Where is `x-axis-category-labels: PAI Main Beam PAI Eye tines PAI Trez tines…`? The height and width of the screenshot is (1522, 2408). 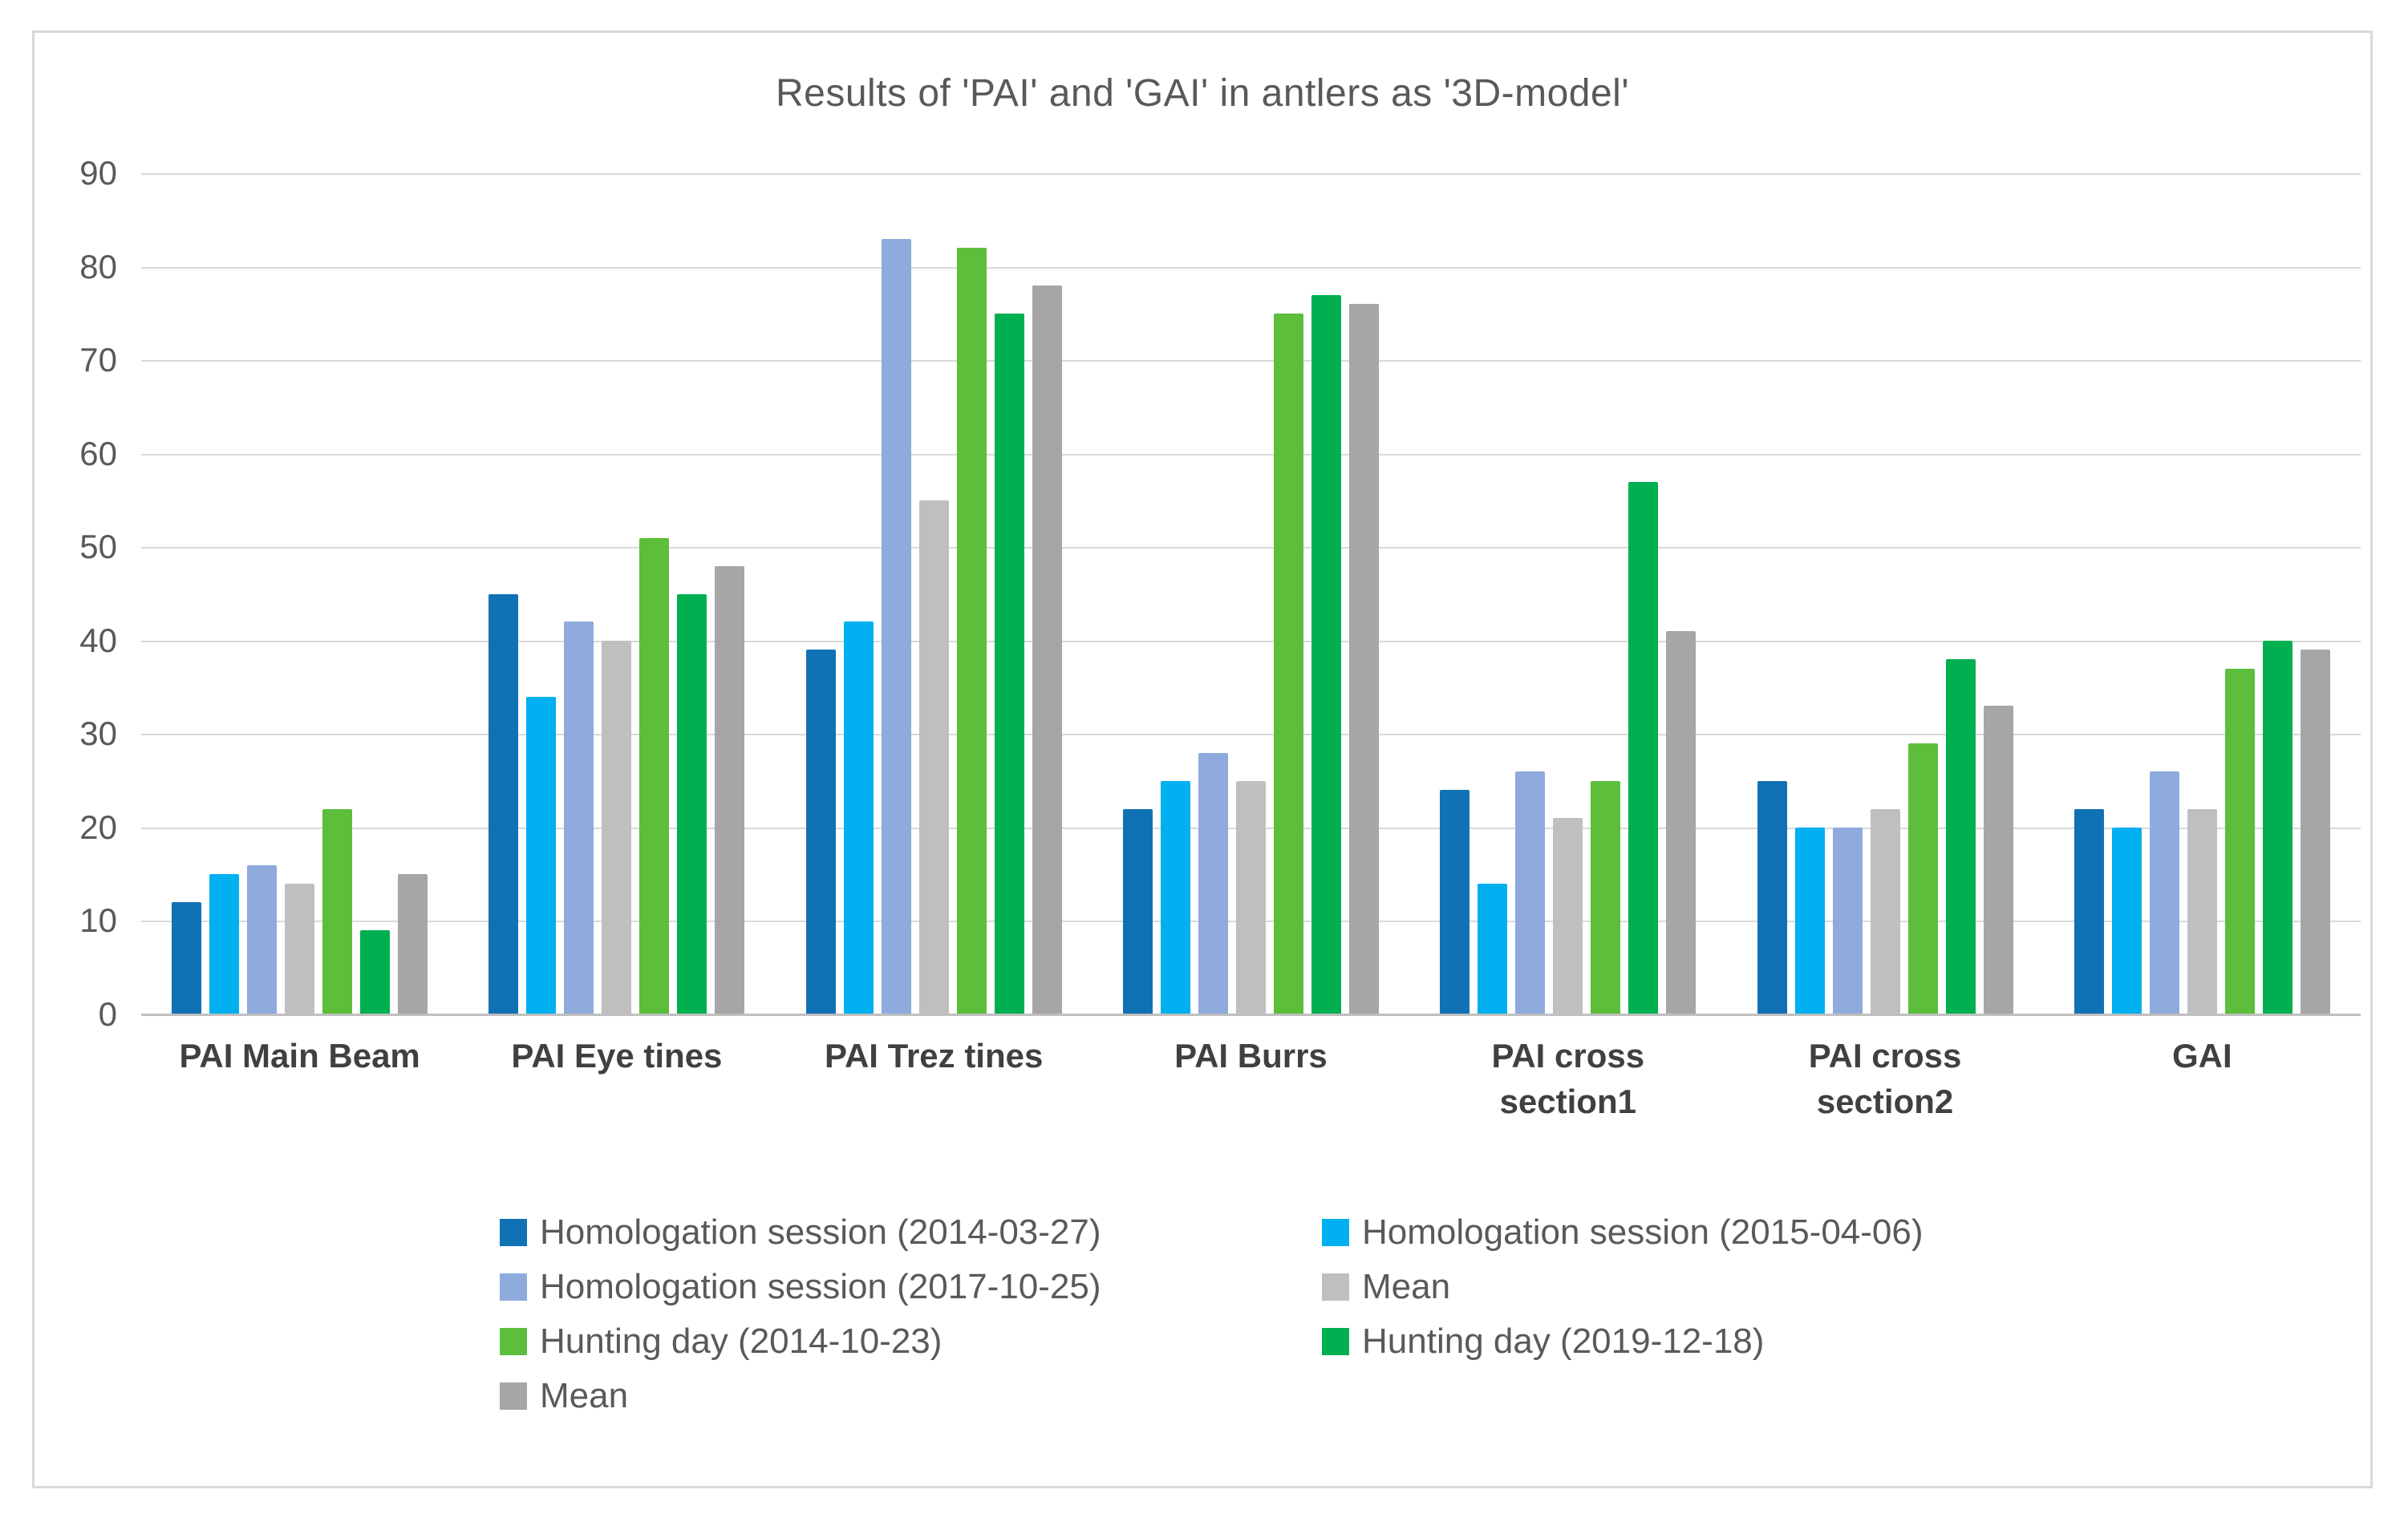
x-axis-category-labels: PAI Main Beam PAI Eye tines PAI Trez tines… is located at coordinates (1251, 1079).